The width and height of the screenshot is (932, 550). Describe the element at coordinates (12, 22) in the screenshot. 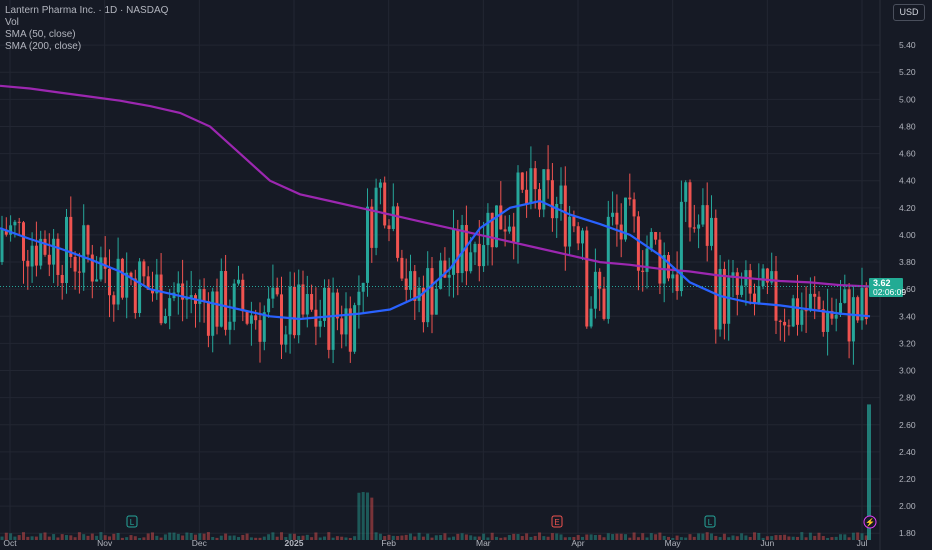

I see `volume-legend: Vol` at that location.